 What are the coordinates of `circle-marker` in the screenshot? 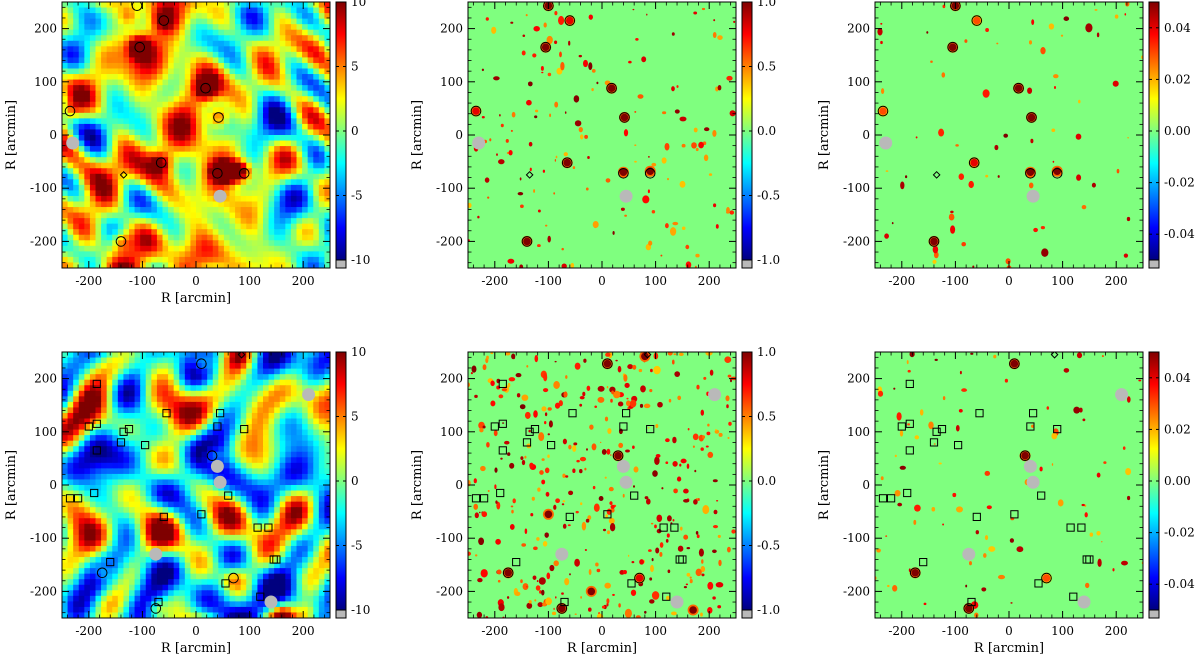 It's located at (548, 6).